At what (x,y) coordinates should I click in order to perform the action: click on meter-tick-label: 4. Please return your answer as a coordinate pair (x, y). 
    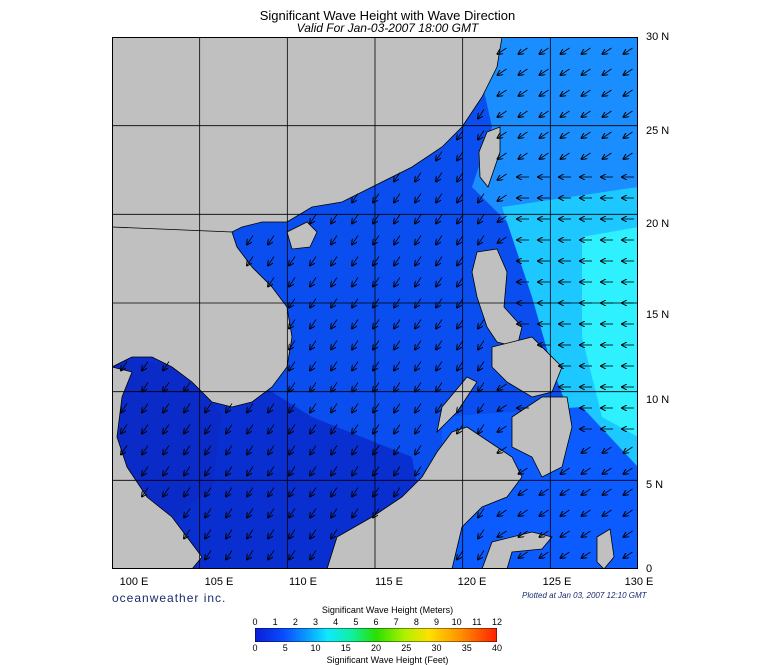
    Looking at the image, I should click on (336, 622).